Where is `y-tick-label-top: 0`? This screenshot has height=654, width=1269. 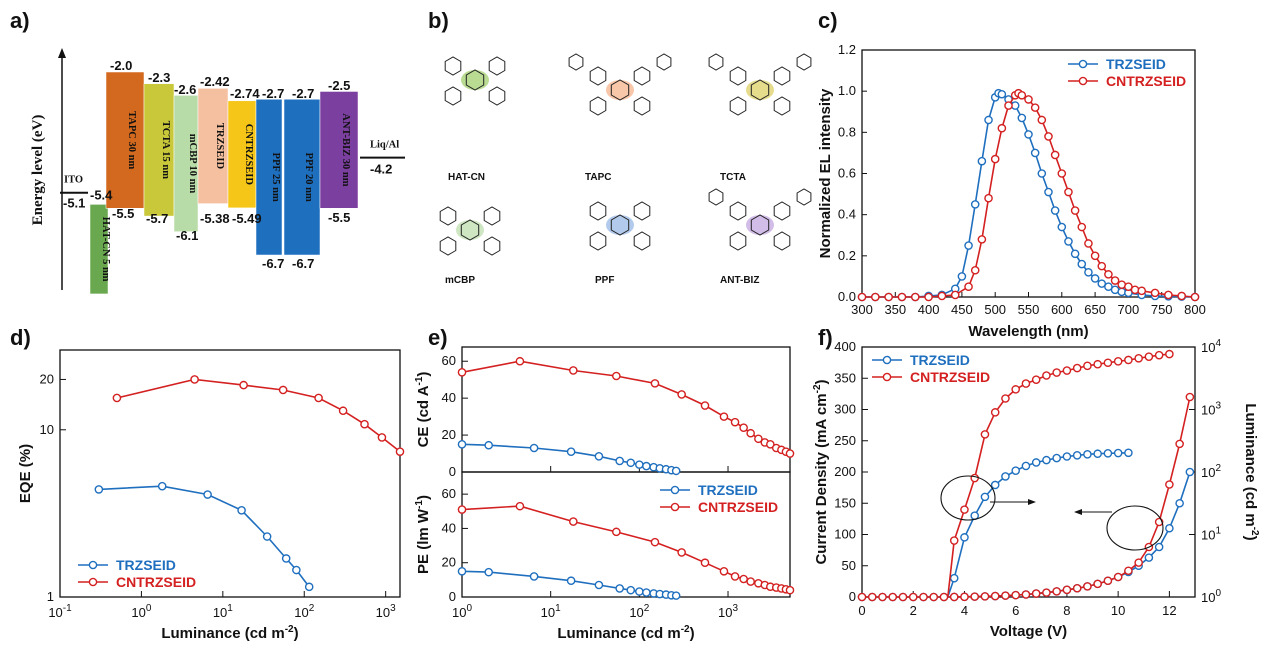
y-tick-label-top: 0 is located at coordinates (452, 471).